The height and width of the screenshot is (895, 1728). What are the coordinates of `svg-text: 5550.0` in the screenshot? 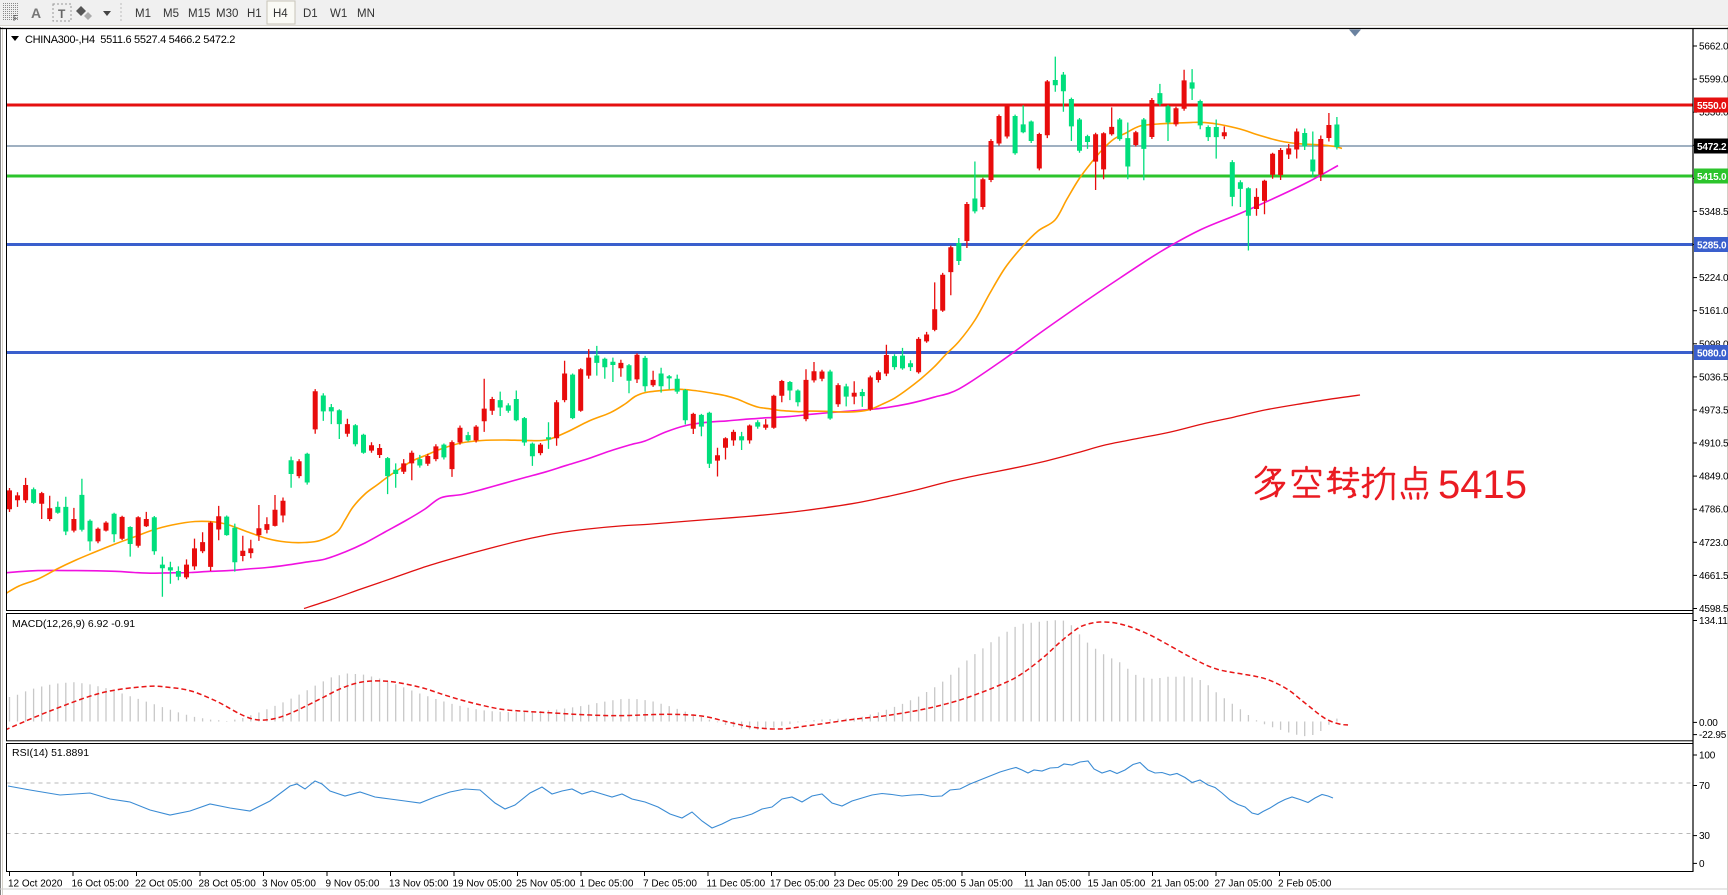 It's located at (1712, 106).